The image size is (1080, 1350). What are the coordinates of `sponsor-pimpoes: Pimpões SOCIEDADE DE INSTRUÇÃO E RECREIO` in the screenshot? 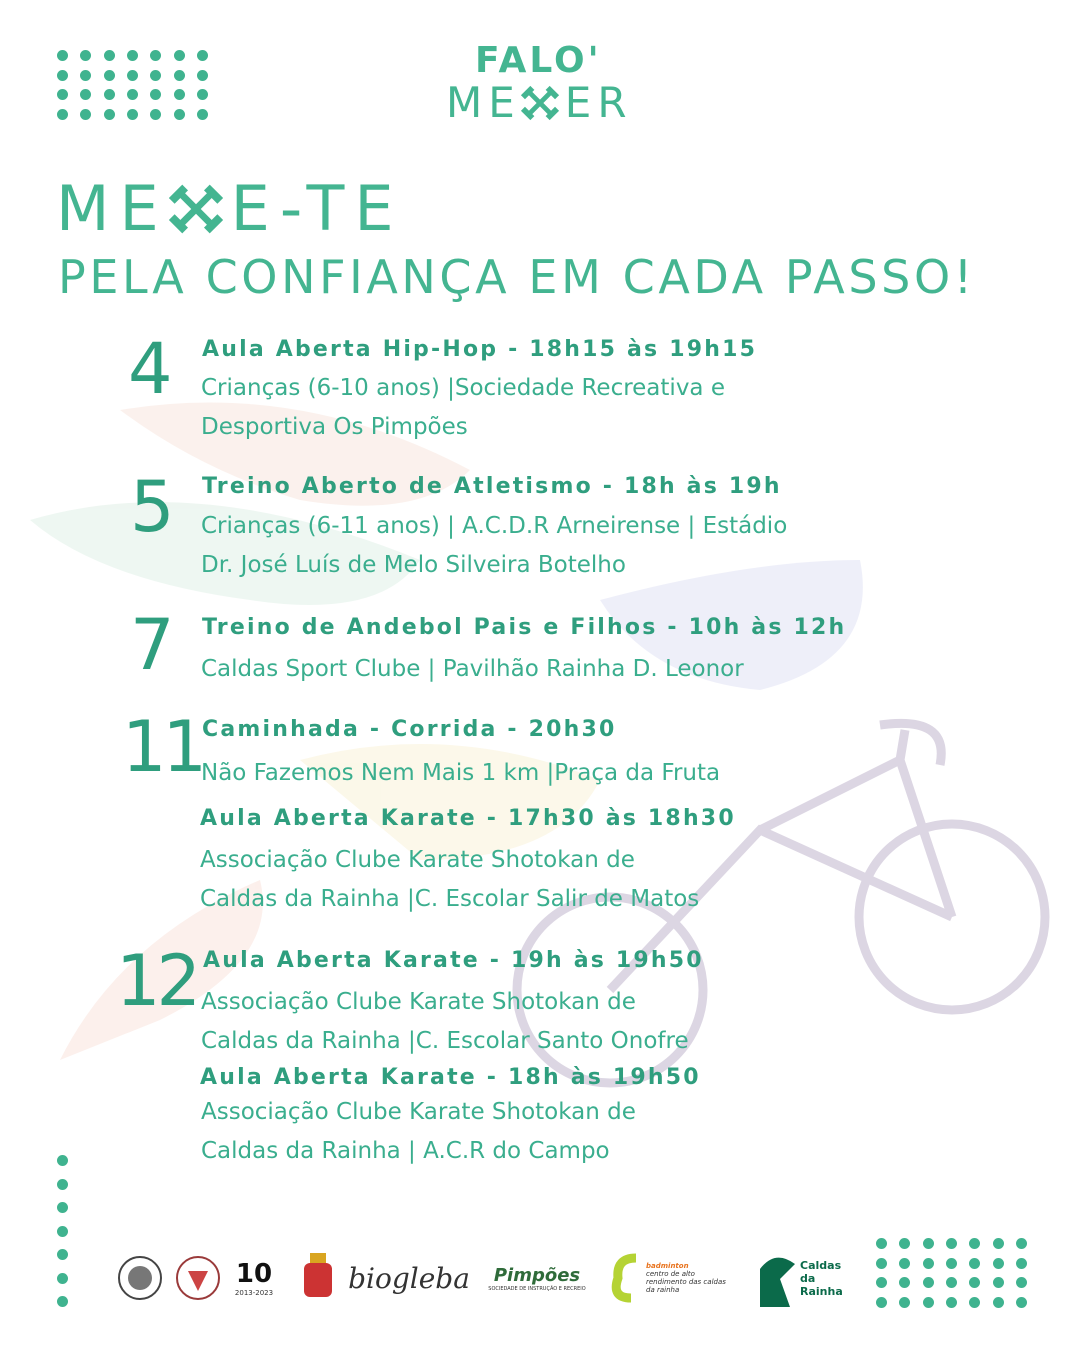 It's located at (537, 1278).